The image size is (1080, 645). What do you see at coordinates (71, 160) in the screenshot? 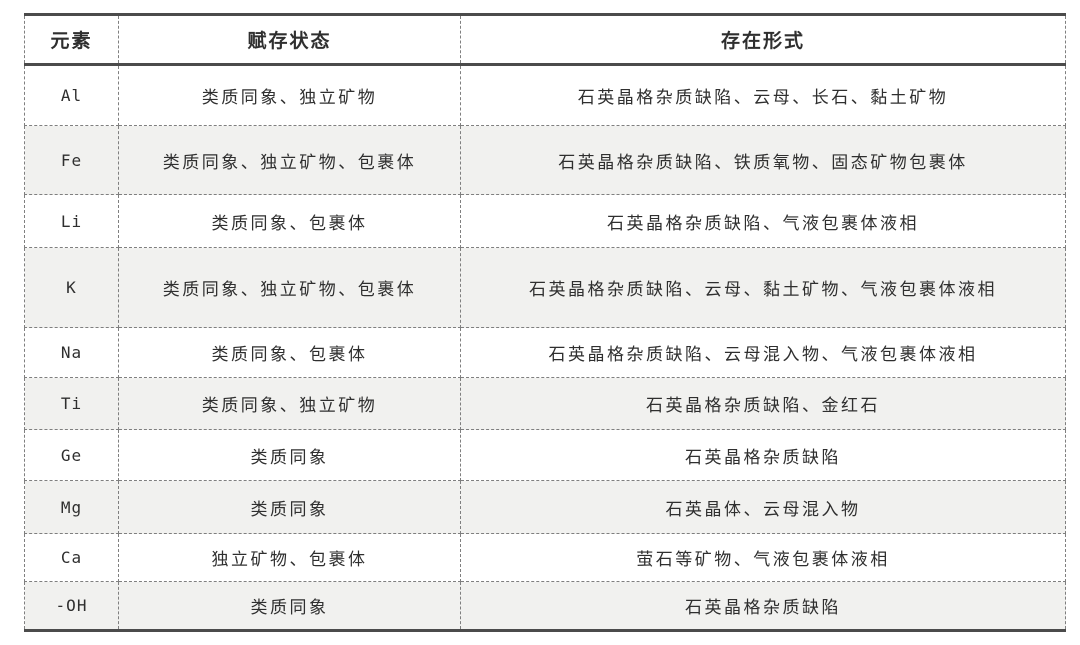
I see `cell-element: Fe` at bounding box center [71, 160].